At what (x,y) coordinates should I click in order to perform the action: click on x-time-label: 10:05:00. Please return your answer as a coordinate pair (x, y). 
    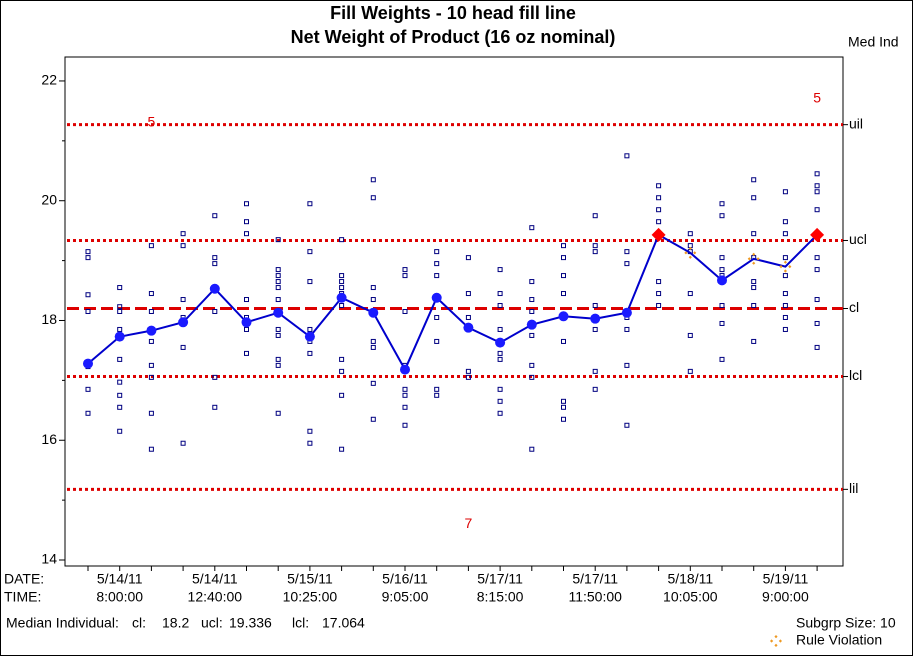
    Looking at the image, I should click on (690, 597).